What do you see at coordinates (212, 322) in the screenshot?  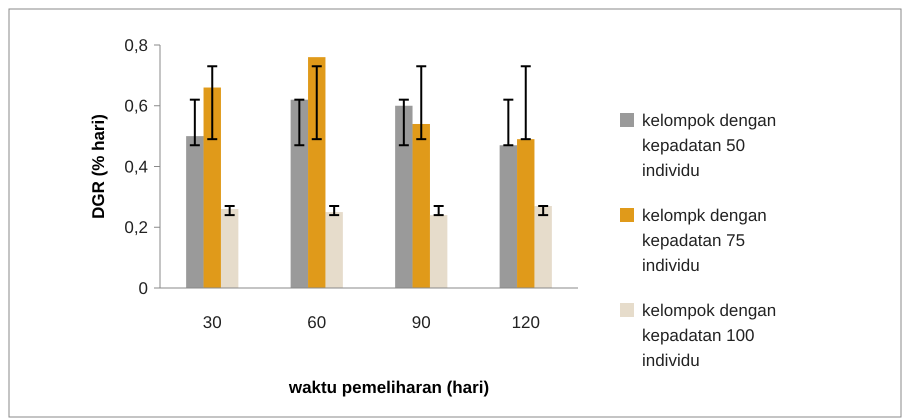 I see `x-tick-label: 30` at bounding box center [212, 322].